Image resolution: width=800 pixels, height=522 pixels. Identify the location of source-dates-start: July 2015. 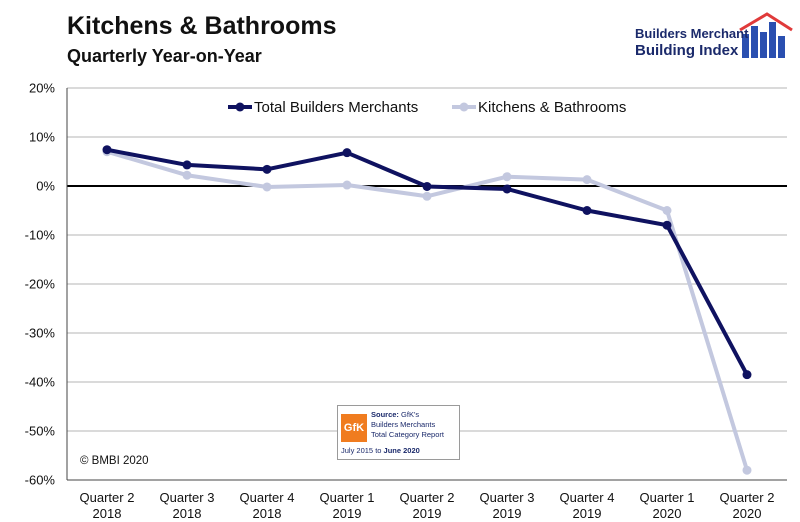
(357, 450).